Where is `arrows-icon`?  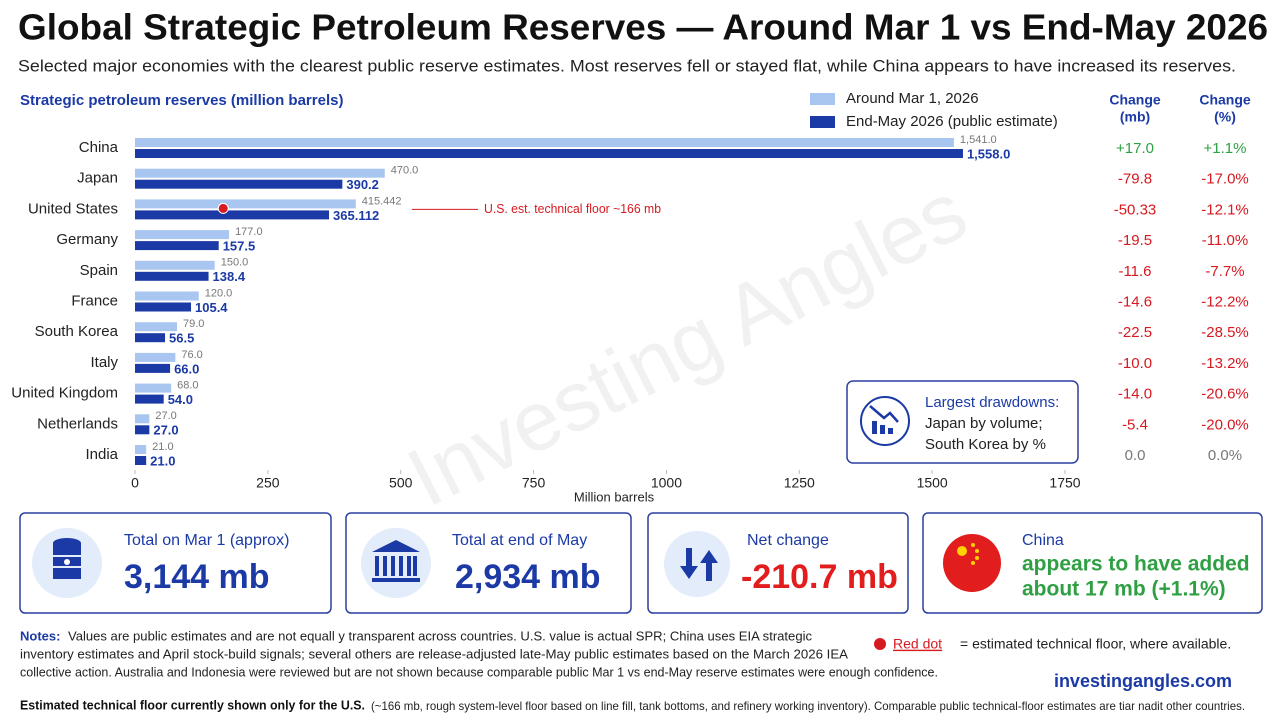
arrows-icon is located at coordinates (699, 564).